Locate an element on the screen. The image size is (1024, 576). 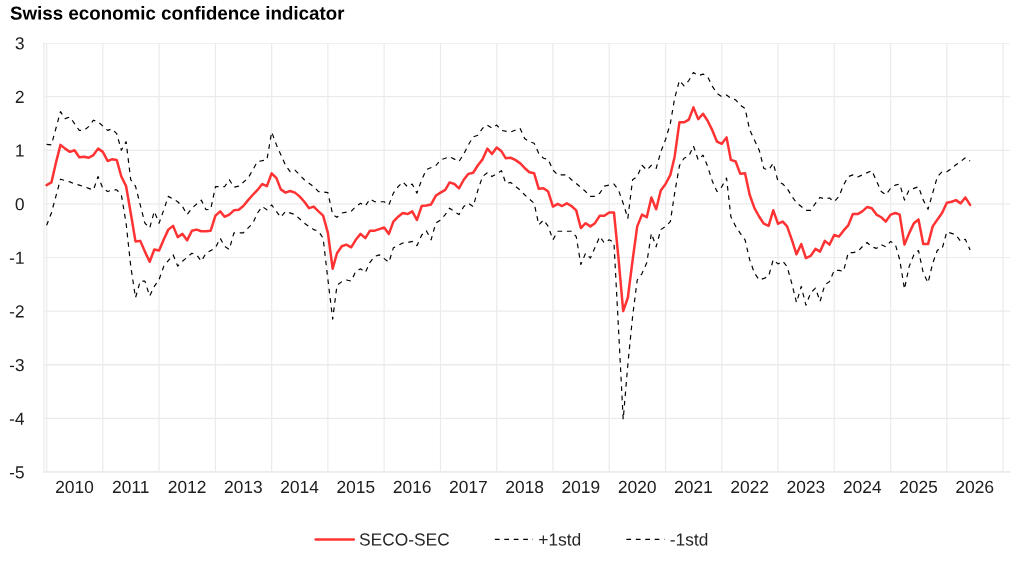
x-tick-label: 2011 is located at coordinates (130, 487).